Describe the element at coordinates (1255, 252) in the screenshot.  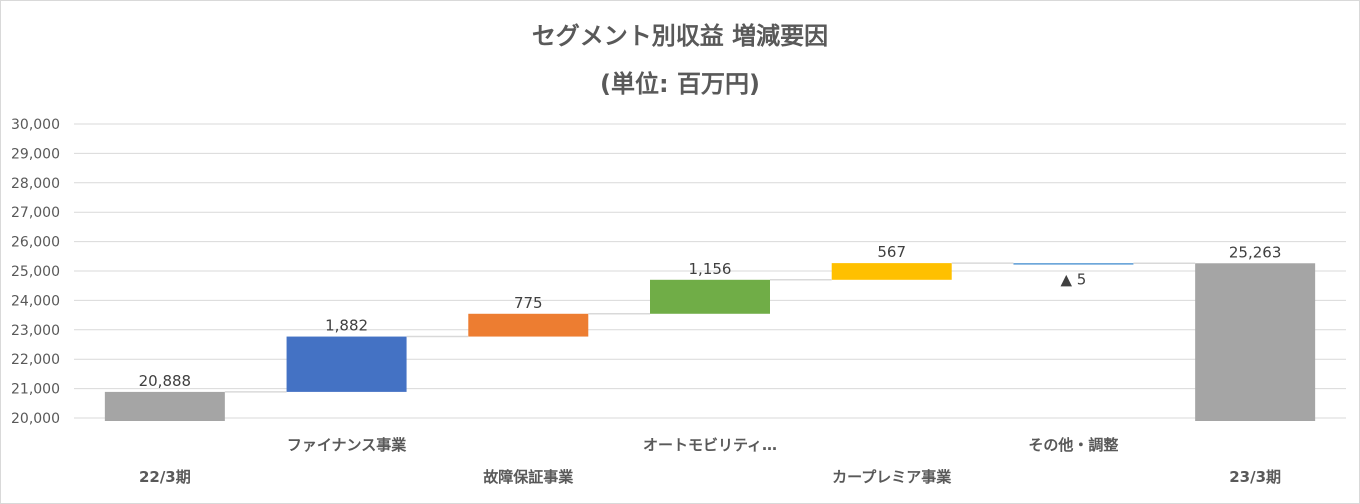
I see `data-label: 25,263` at that location.